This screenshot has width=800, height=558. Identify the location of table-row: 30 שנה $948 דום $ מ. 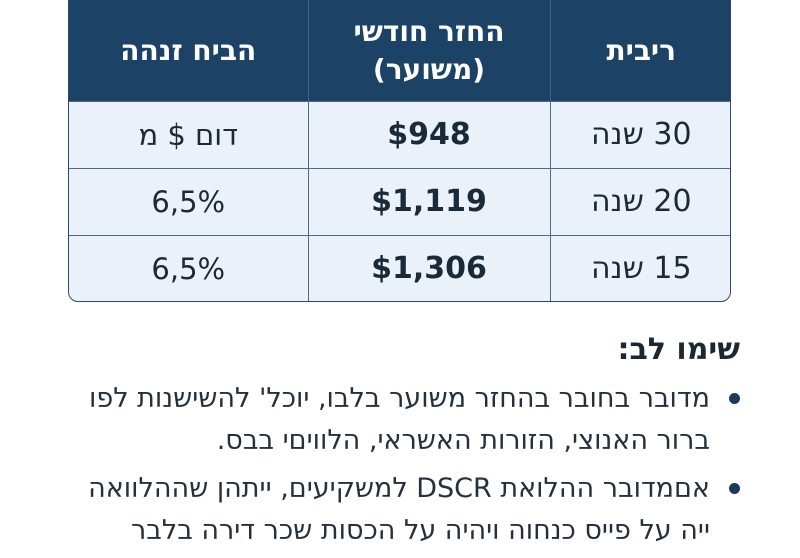
(399, 134).